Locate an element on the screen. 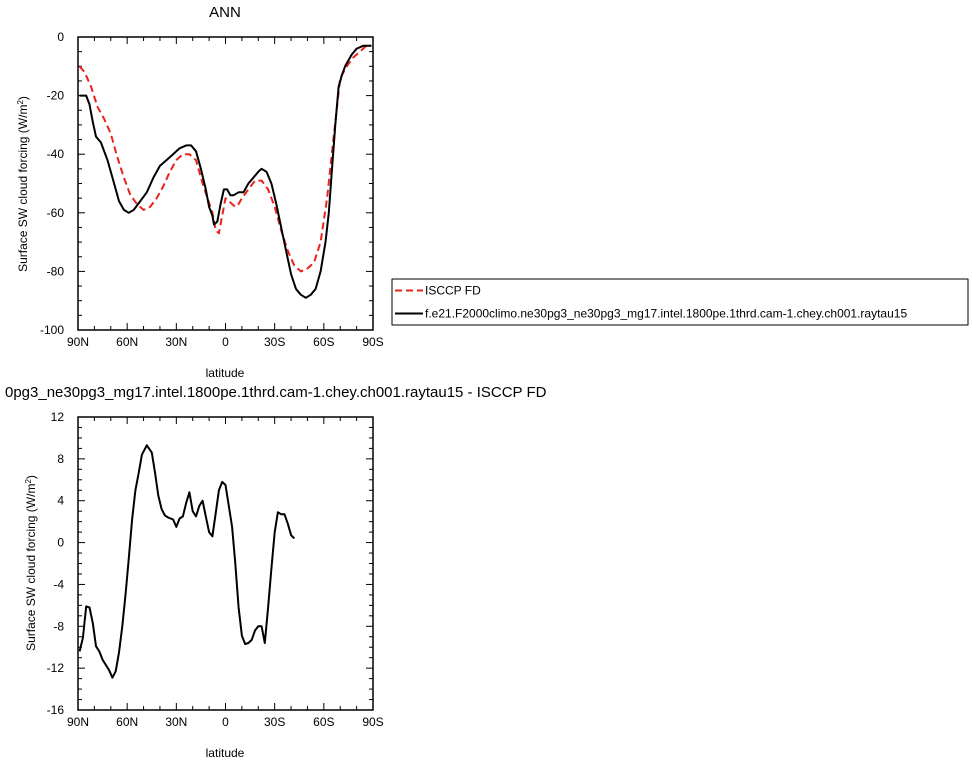 The width and height of the screenshot is (972, 763). y-tick-label: -4 is located at coordinates (58, 584).